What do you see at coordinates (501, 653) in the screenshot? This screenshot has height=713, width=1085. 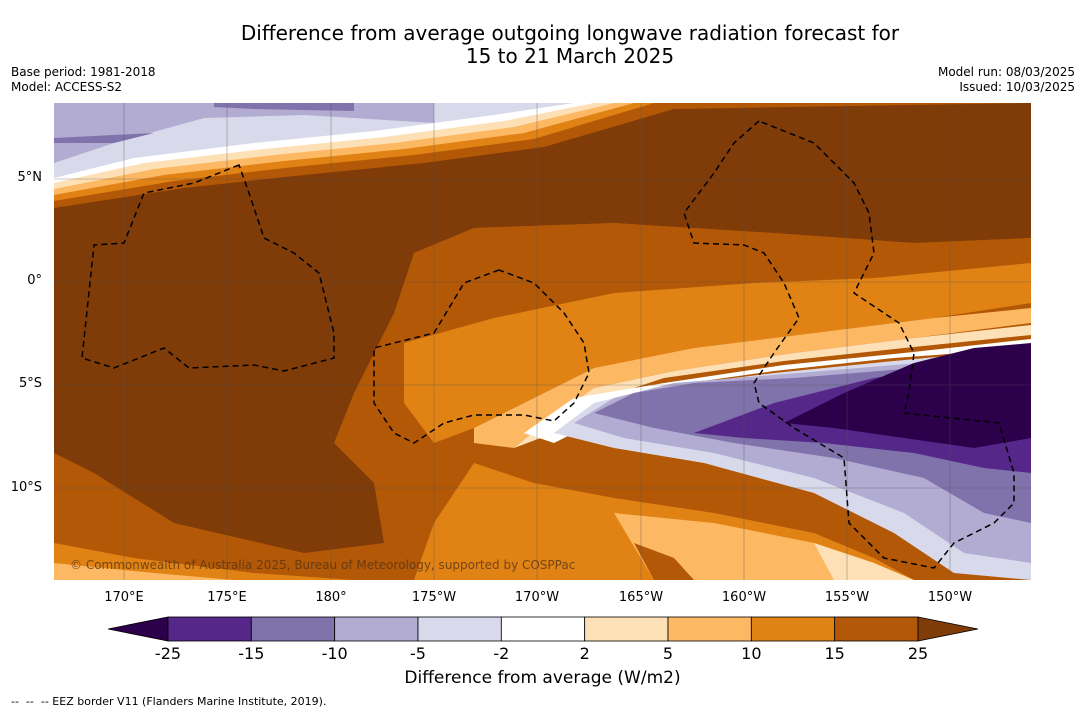 I see `colorbar-tick-label: -2` at bounding box center [501, 653].